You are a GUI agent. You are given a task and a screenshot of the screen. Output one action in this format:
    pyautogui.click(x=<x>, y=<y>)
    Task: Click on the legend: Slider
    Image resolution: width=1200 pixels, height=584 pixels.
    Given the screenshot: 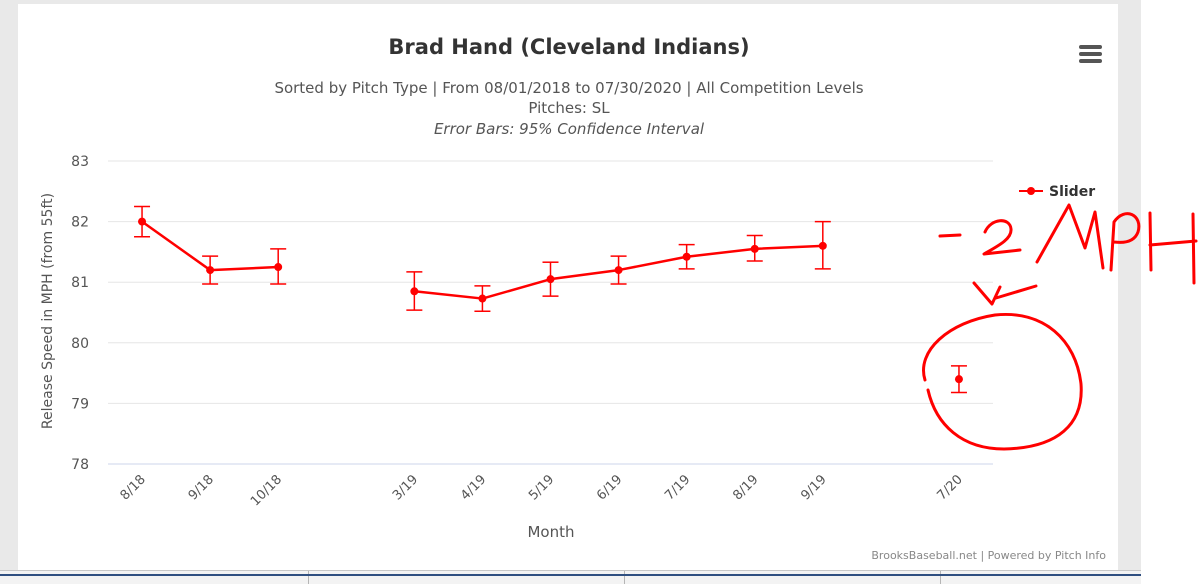 What is the action you would take?
    pyautogui.click(x=1057, y=192)
    